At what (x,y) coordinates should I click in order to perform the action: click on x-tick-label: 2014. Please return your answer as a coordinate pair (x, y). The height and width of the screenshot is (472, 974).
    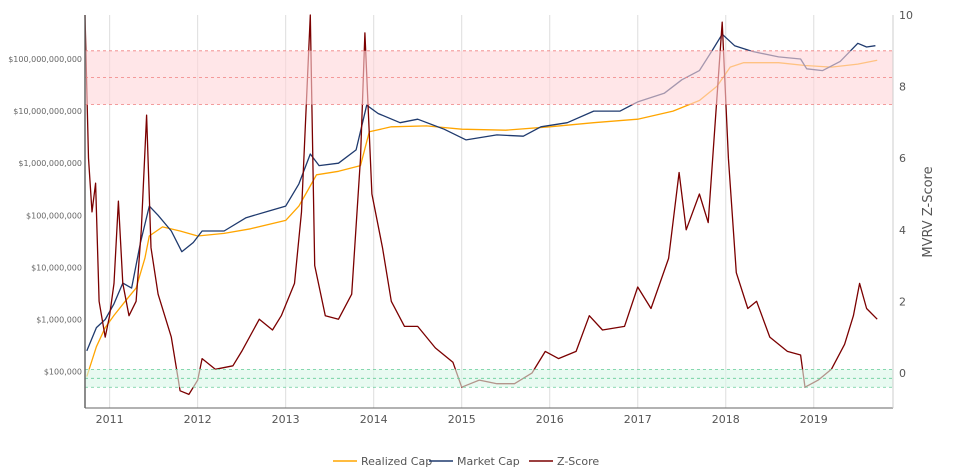
    Looking at the image, I should click on (374, 419).